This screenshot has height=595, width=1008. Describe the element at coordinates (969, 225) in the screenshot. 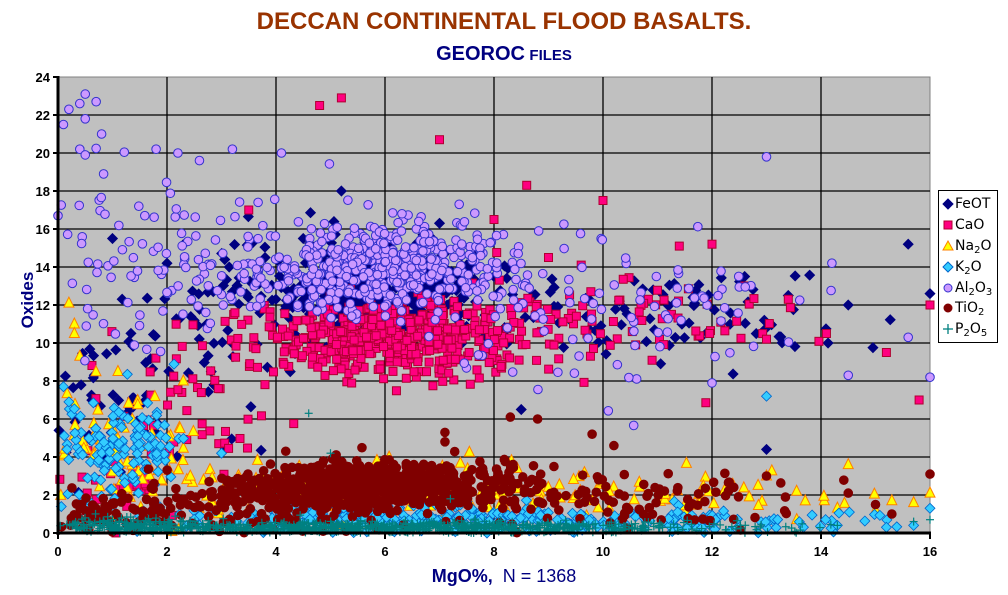

I see `legend-item-cao: CaO` at that location.